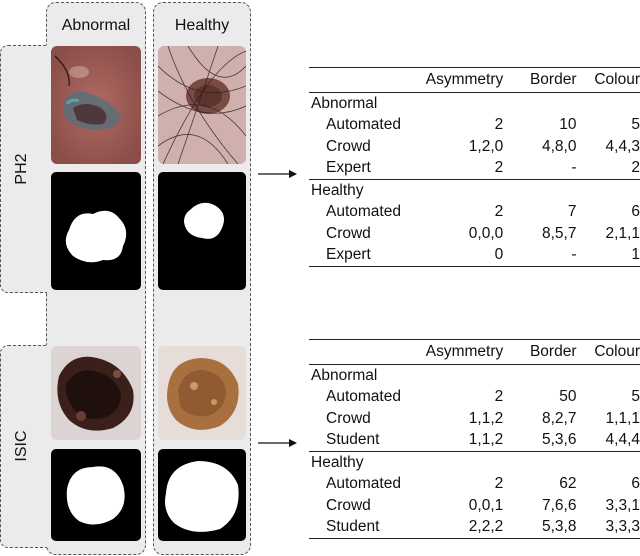 The width and height of the screenshot is (640, 556). What do you see at coordinates (96, 495) in the screenshot?
I see `isic-abnormal-mask` at bounding box center [96, 495].